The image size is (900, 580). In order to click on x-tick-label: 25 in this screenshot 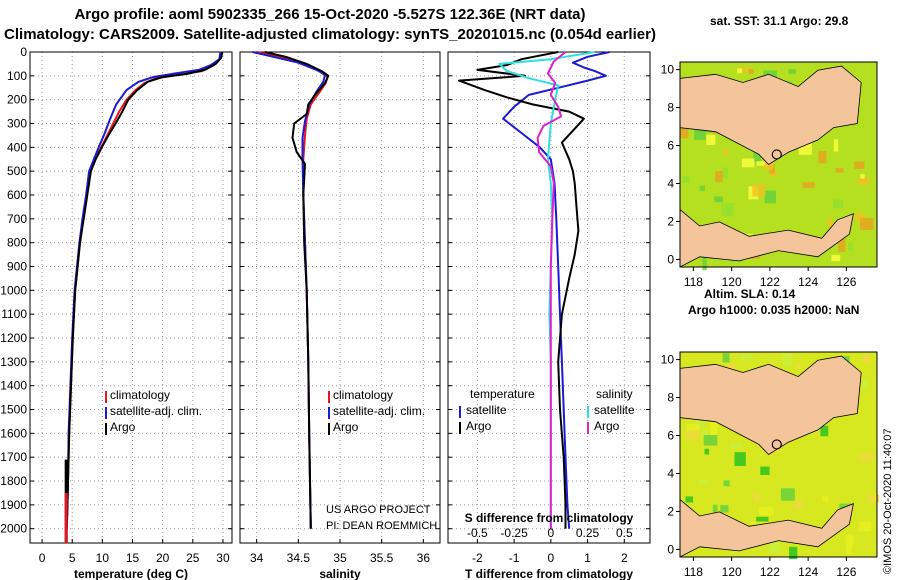, I will do `click(193, 558)`.